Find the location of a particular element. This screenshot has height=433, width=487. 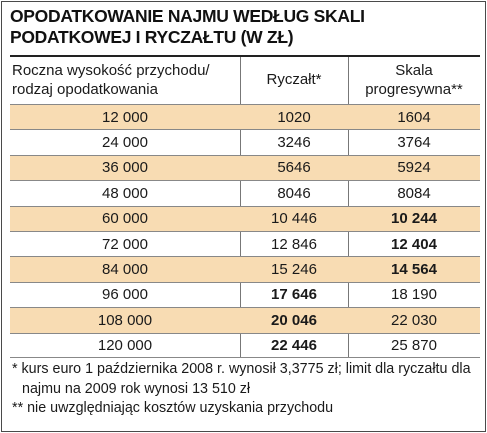

ryczalt-cell: 3246 is located at coordinates (294, 143).